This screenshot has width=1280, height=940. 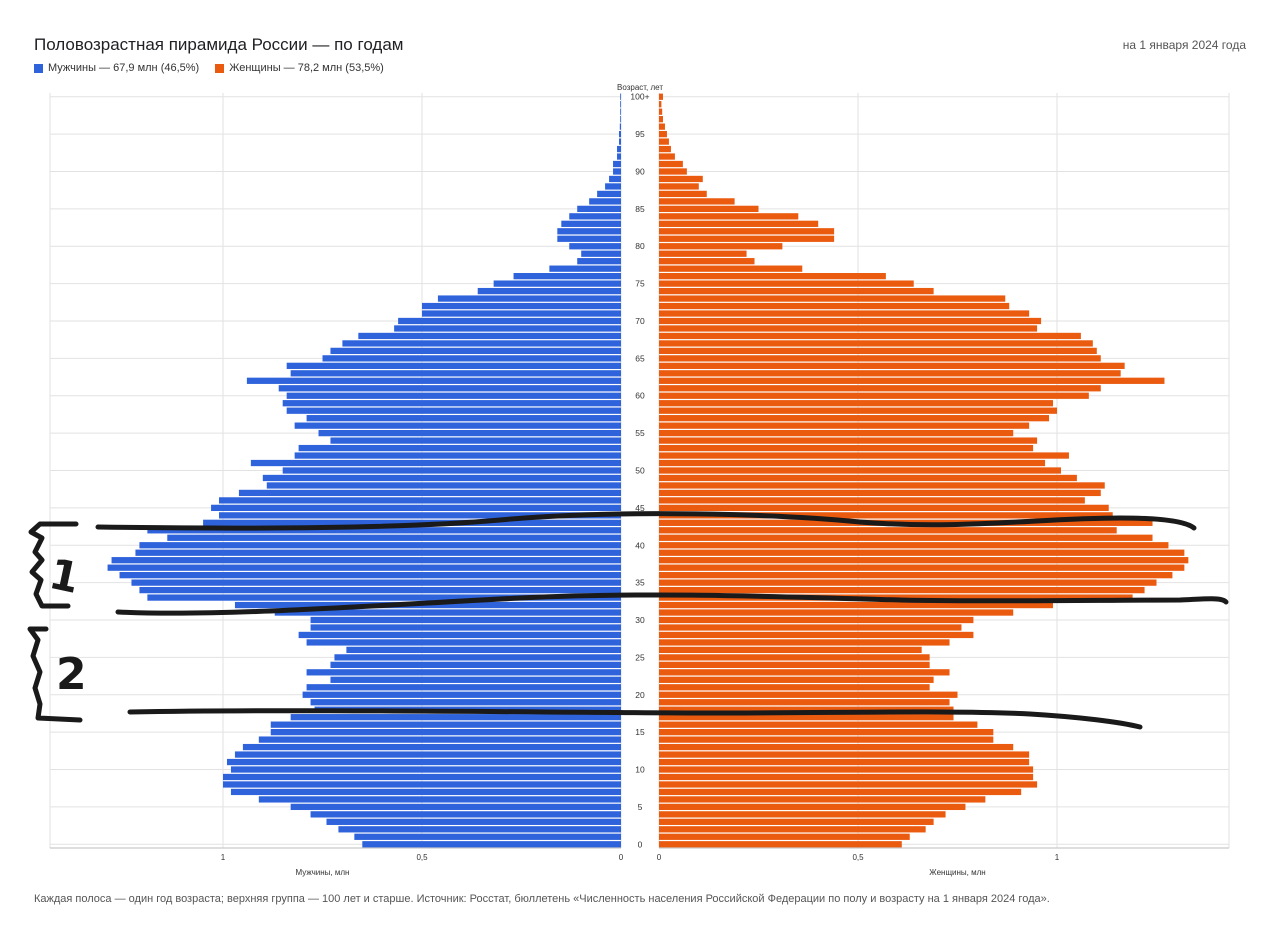 I want to click on female-axis-title: Женщины, млн, so click(x=957, y=872).